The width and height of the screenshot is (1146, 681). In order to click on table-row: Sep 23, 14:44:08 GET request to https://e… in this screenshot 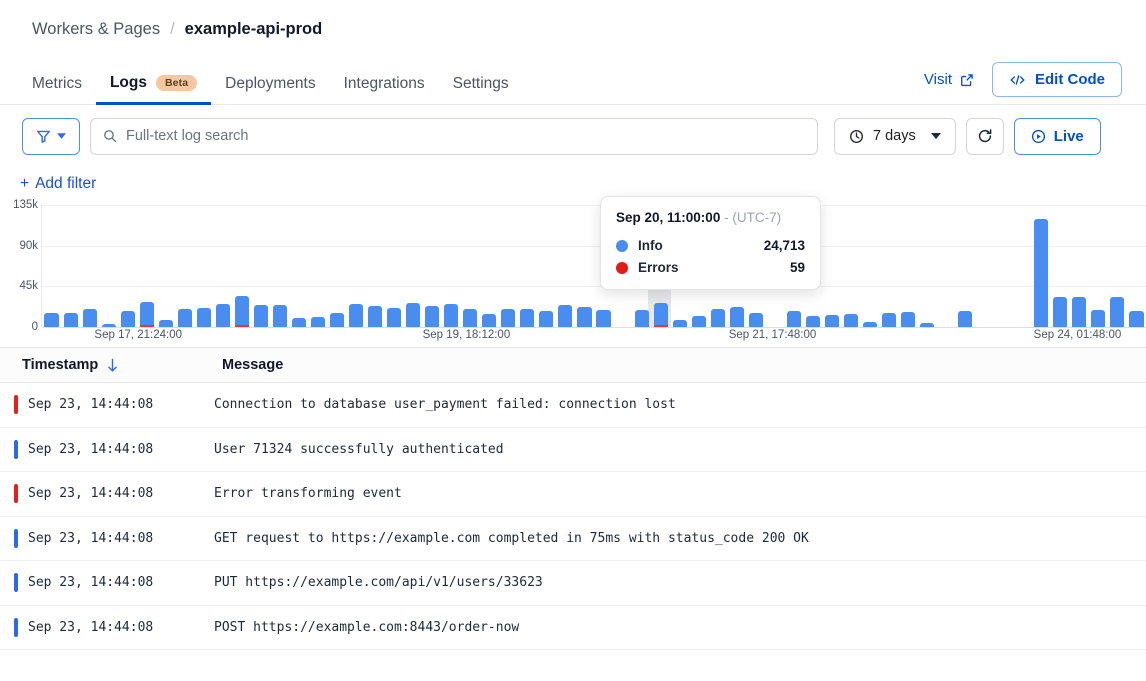, I will do `click(573, 539)`.